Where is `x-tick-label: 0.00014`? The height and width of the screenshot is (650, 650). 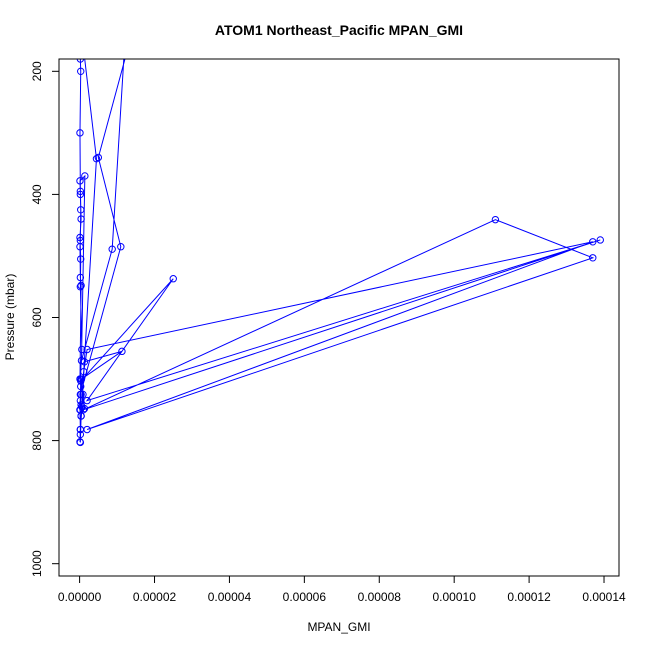 x-tick-label: 0.00014 is located at coordinates (604, 597).